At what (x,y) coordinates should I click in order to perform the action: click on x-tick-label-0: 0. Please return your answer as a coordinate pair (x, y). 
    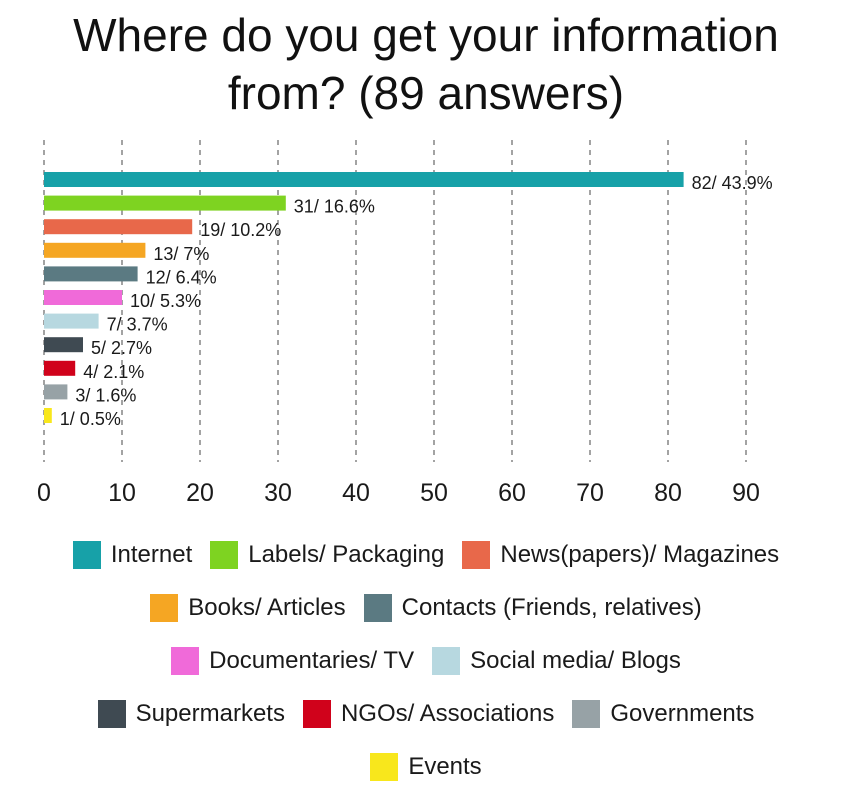
    Looking at the image, I should click on (44, 493).